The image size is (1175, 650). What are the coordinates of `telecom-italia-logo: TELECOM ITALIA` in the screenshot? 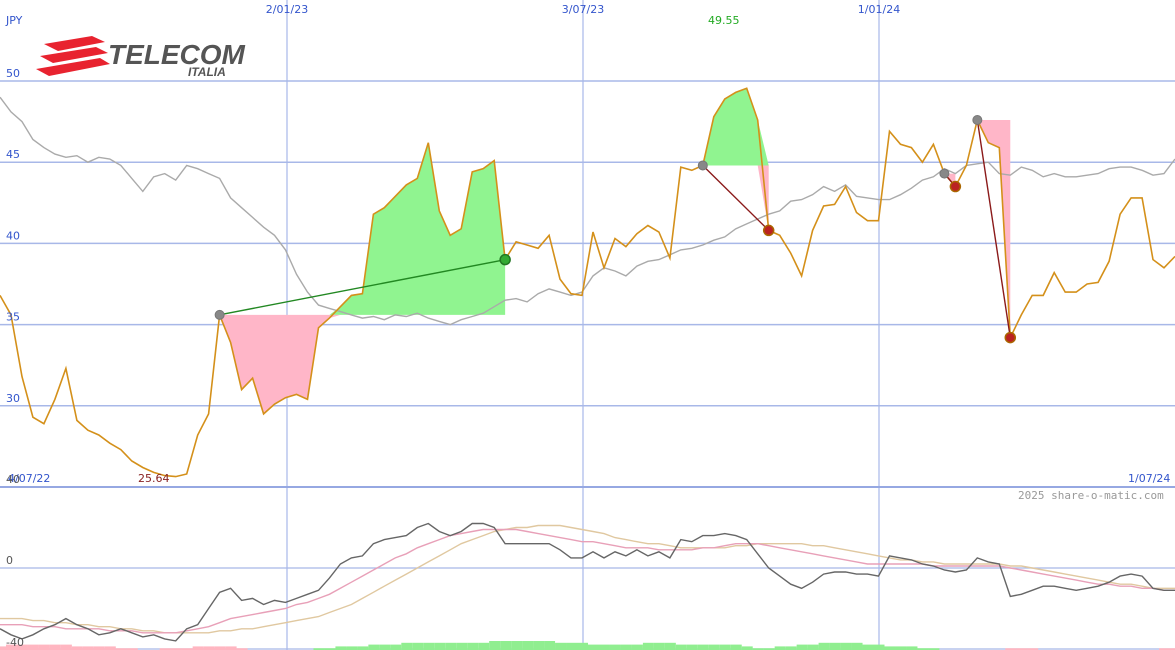 It's located at (141, 57).